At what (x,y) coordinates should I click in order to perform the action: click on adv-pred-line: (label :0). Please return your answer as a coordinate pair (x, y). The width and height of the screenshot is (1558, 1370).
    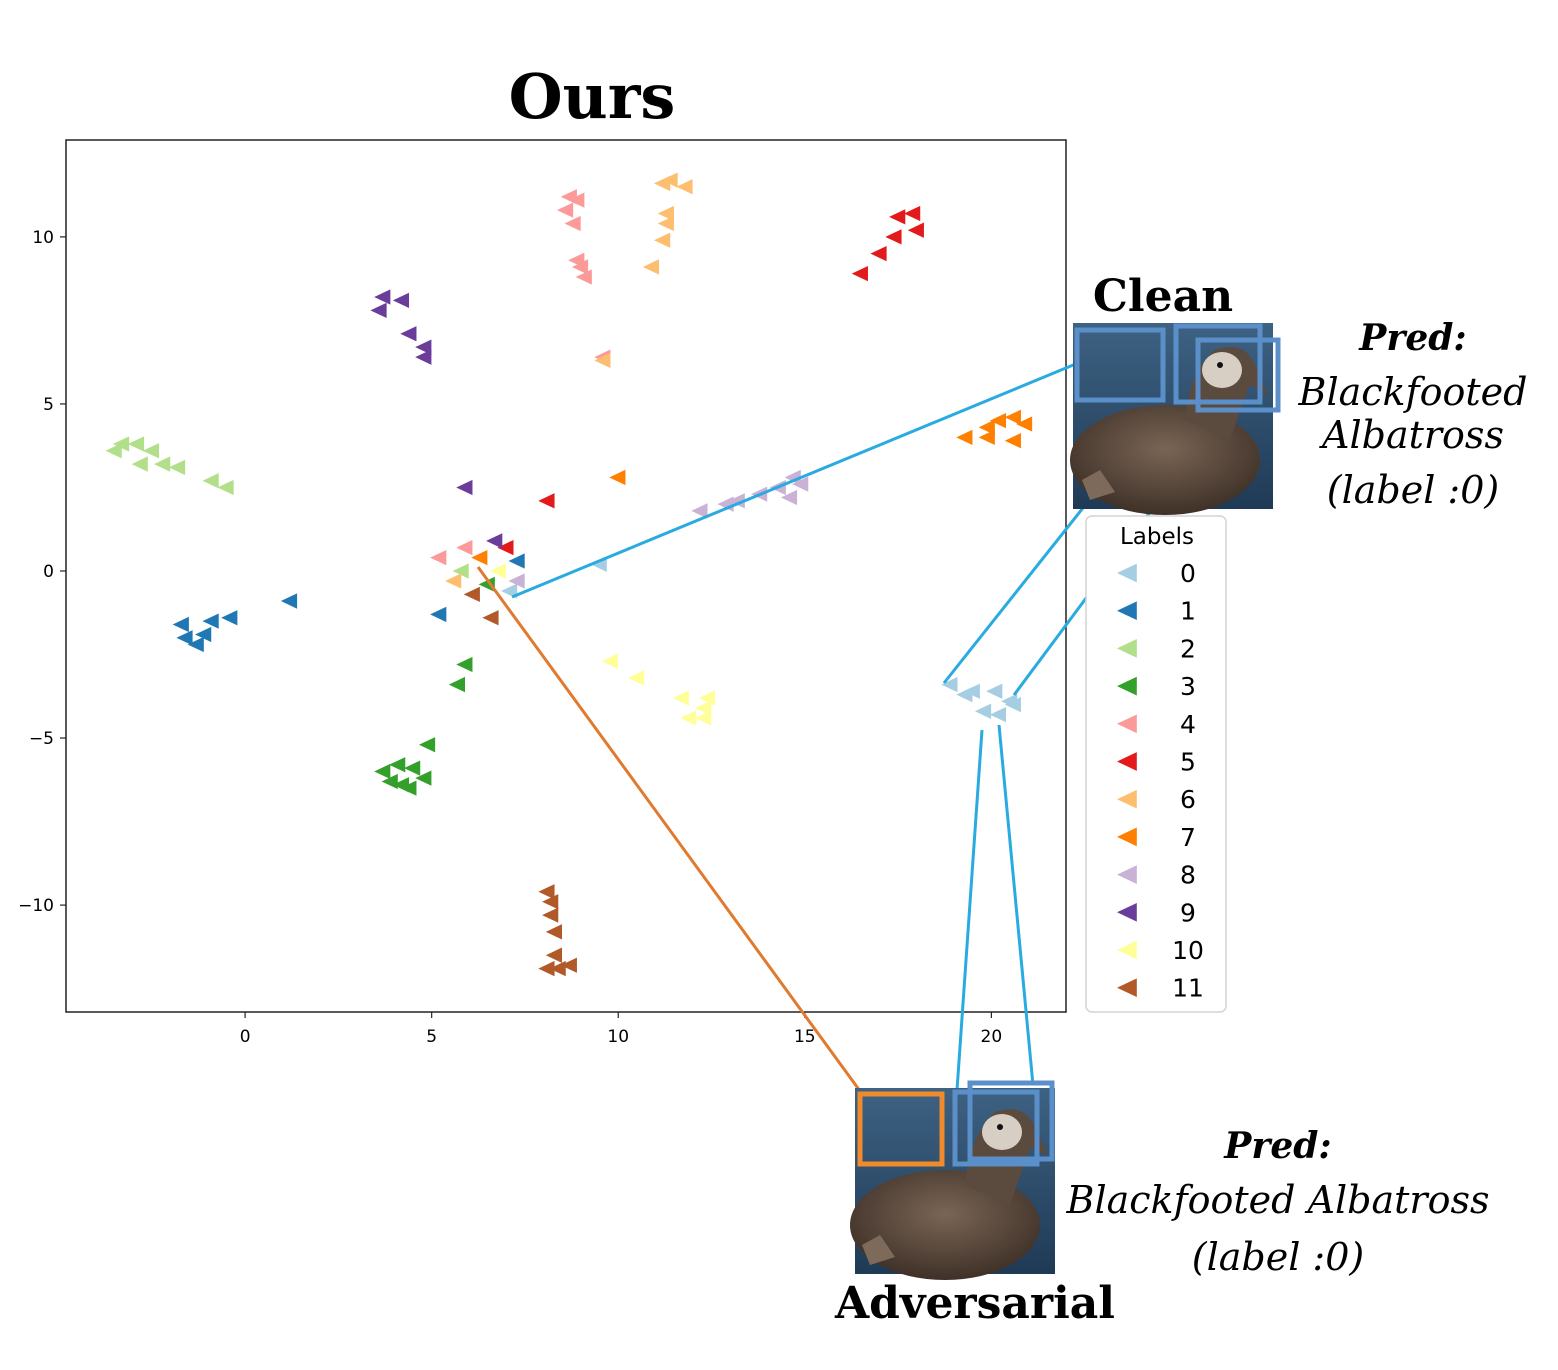
    Looking at the image, I should click on (1278, 1257).